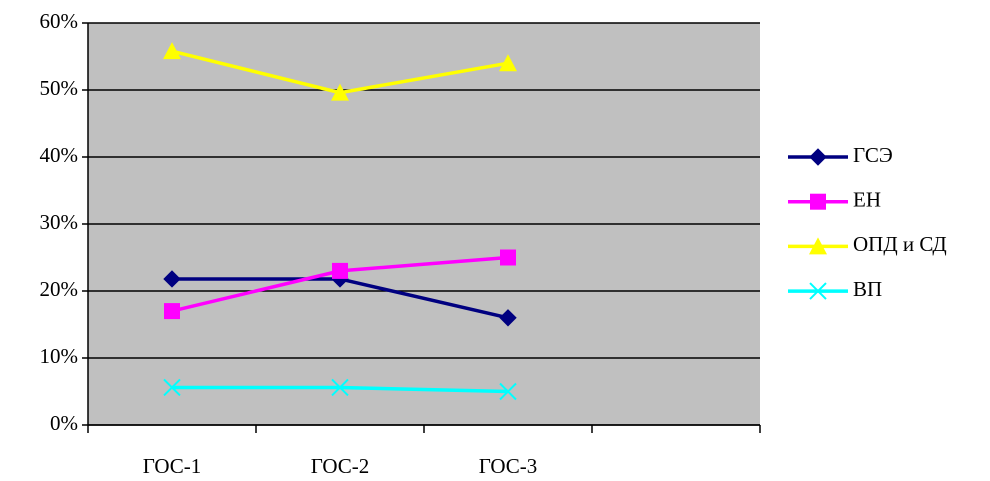  What do you see at coordinates (64, 423) in the screenshot?
I see `y-tick-label: 0%` at bounding box center [64, 423].